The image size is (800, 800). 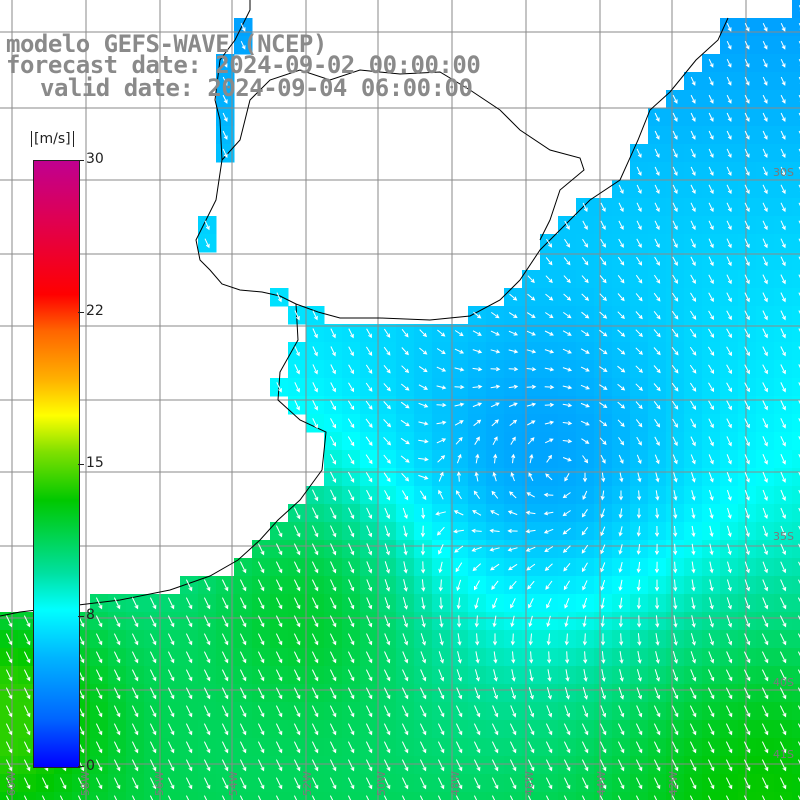 I want to click on colorbar-tick-mark, so click(x=81, y=160).